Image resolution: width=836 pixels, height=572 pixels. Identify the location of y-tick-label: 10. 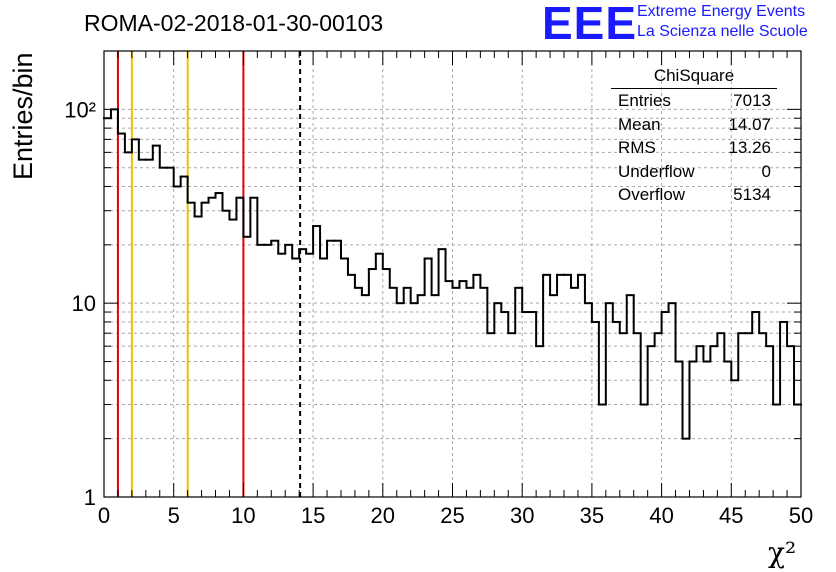
(84, 303).